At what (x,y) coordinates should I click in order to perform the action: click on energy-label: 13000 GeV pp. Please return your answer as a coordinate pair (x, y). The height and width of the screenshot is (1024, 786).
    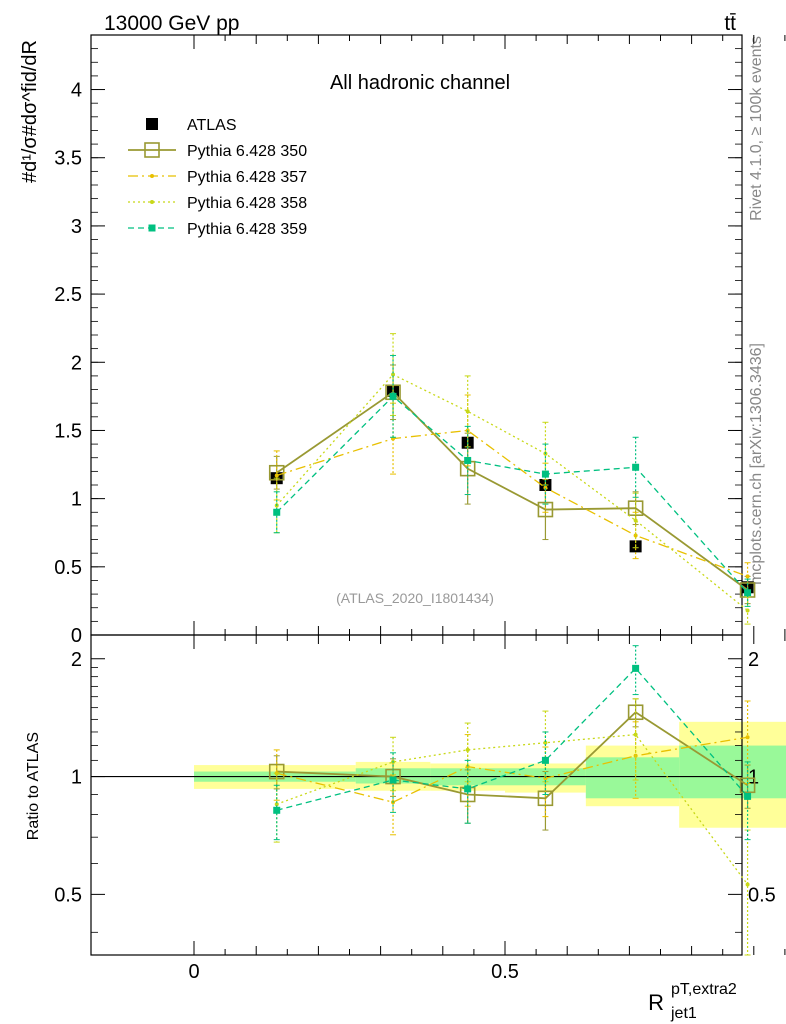
    Looking at the image, I should click on (171, 23).